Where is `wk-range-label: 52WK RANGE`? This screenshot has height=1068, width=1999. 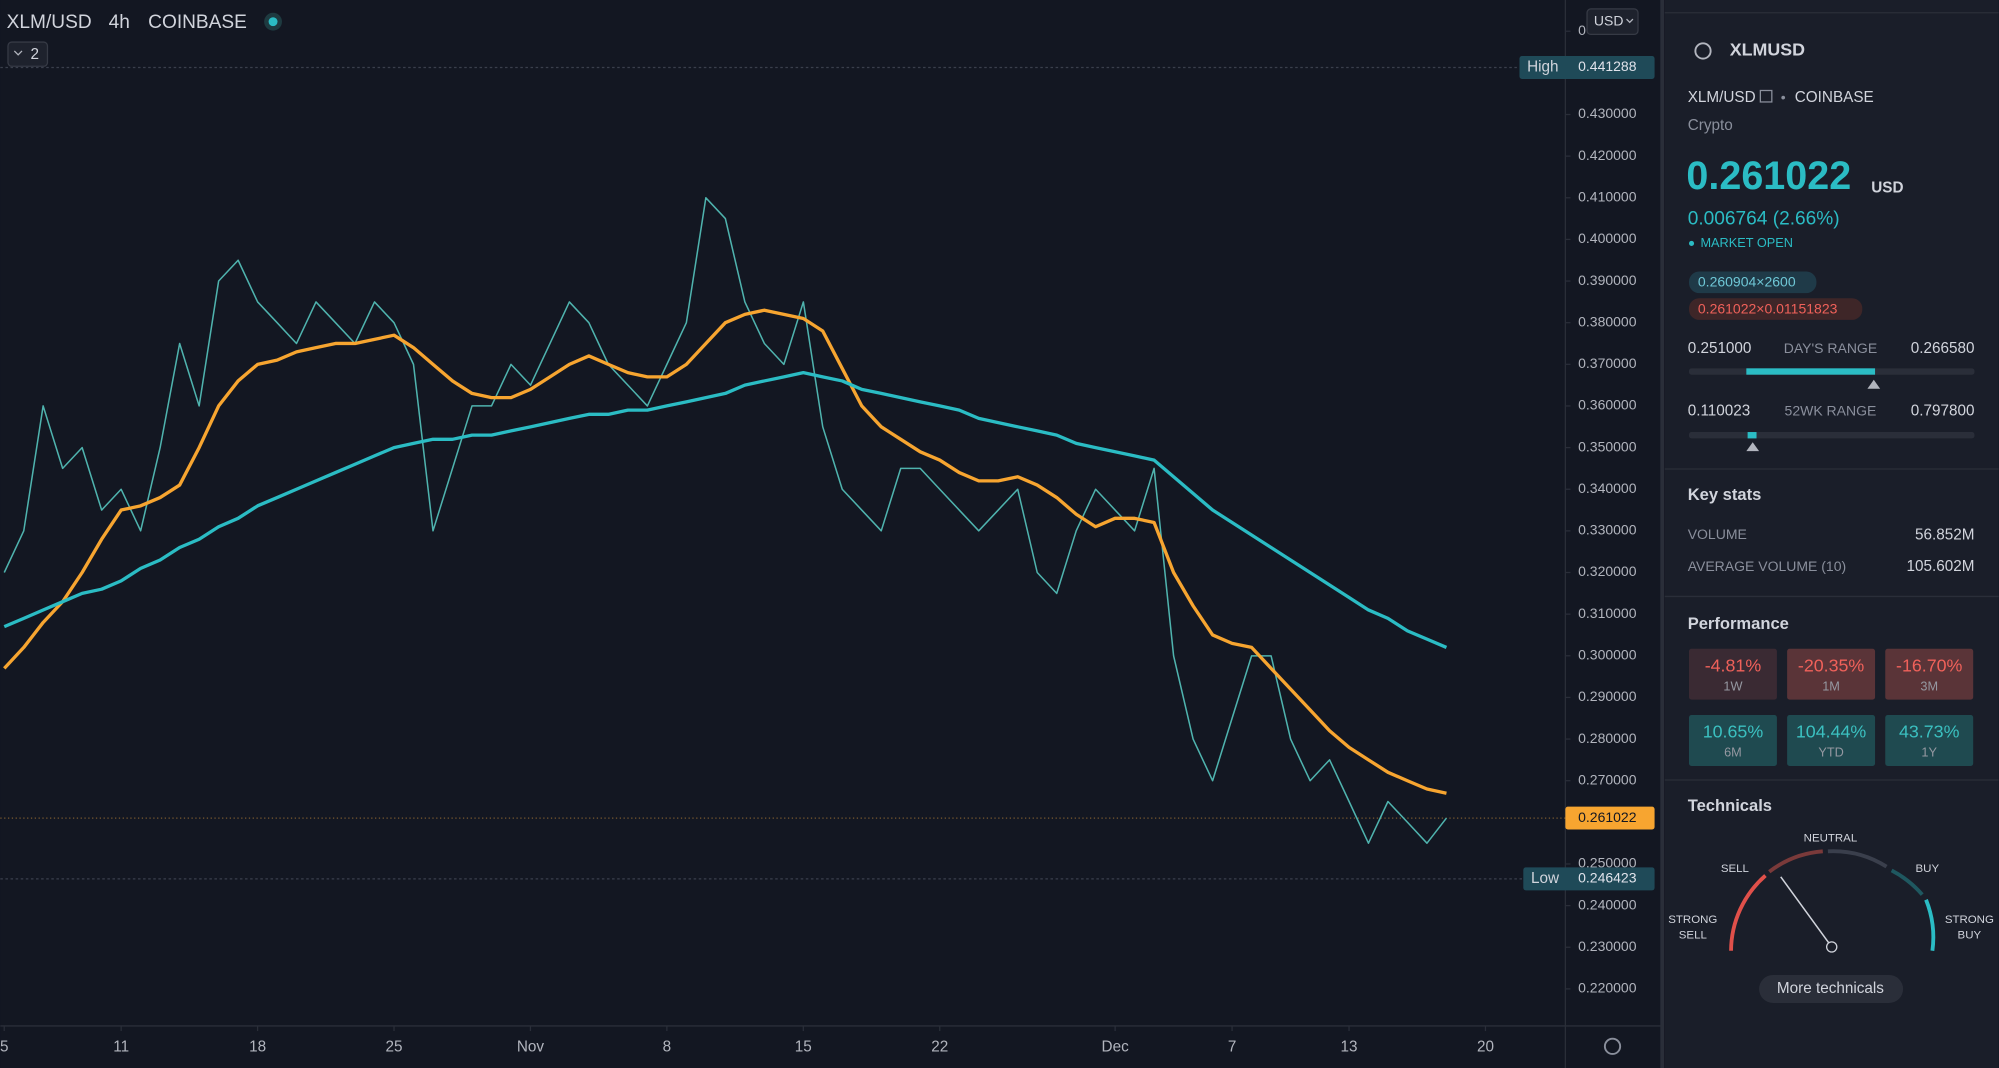 wk-range-label: 52WK RANGE is located at coordinates (1831, 410).